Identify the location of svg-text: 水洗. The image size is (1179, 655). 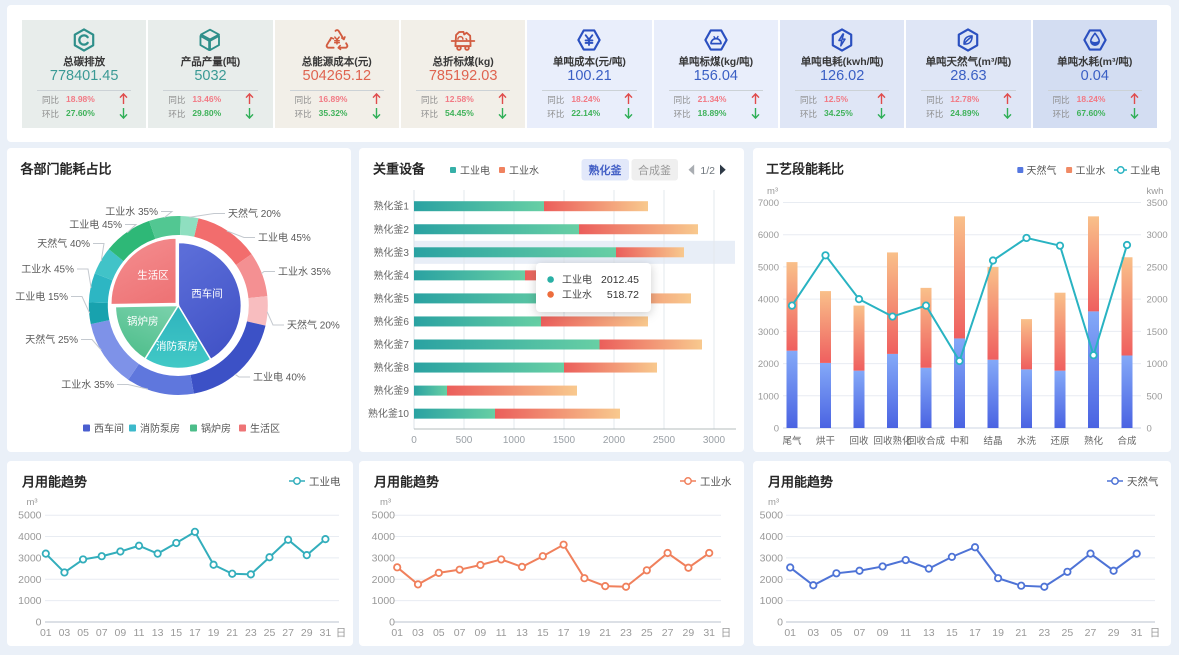
(1027, 441).